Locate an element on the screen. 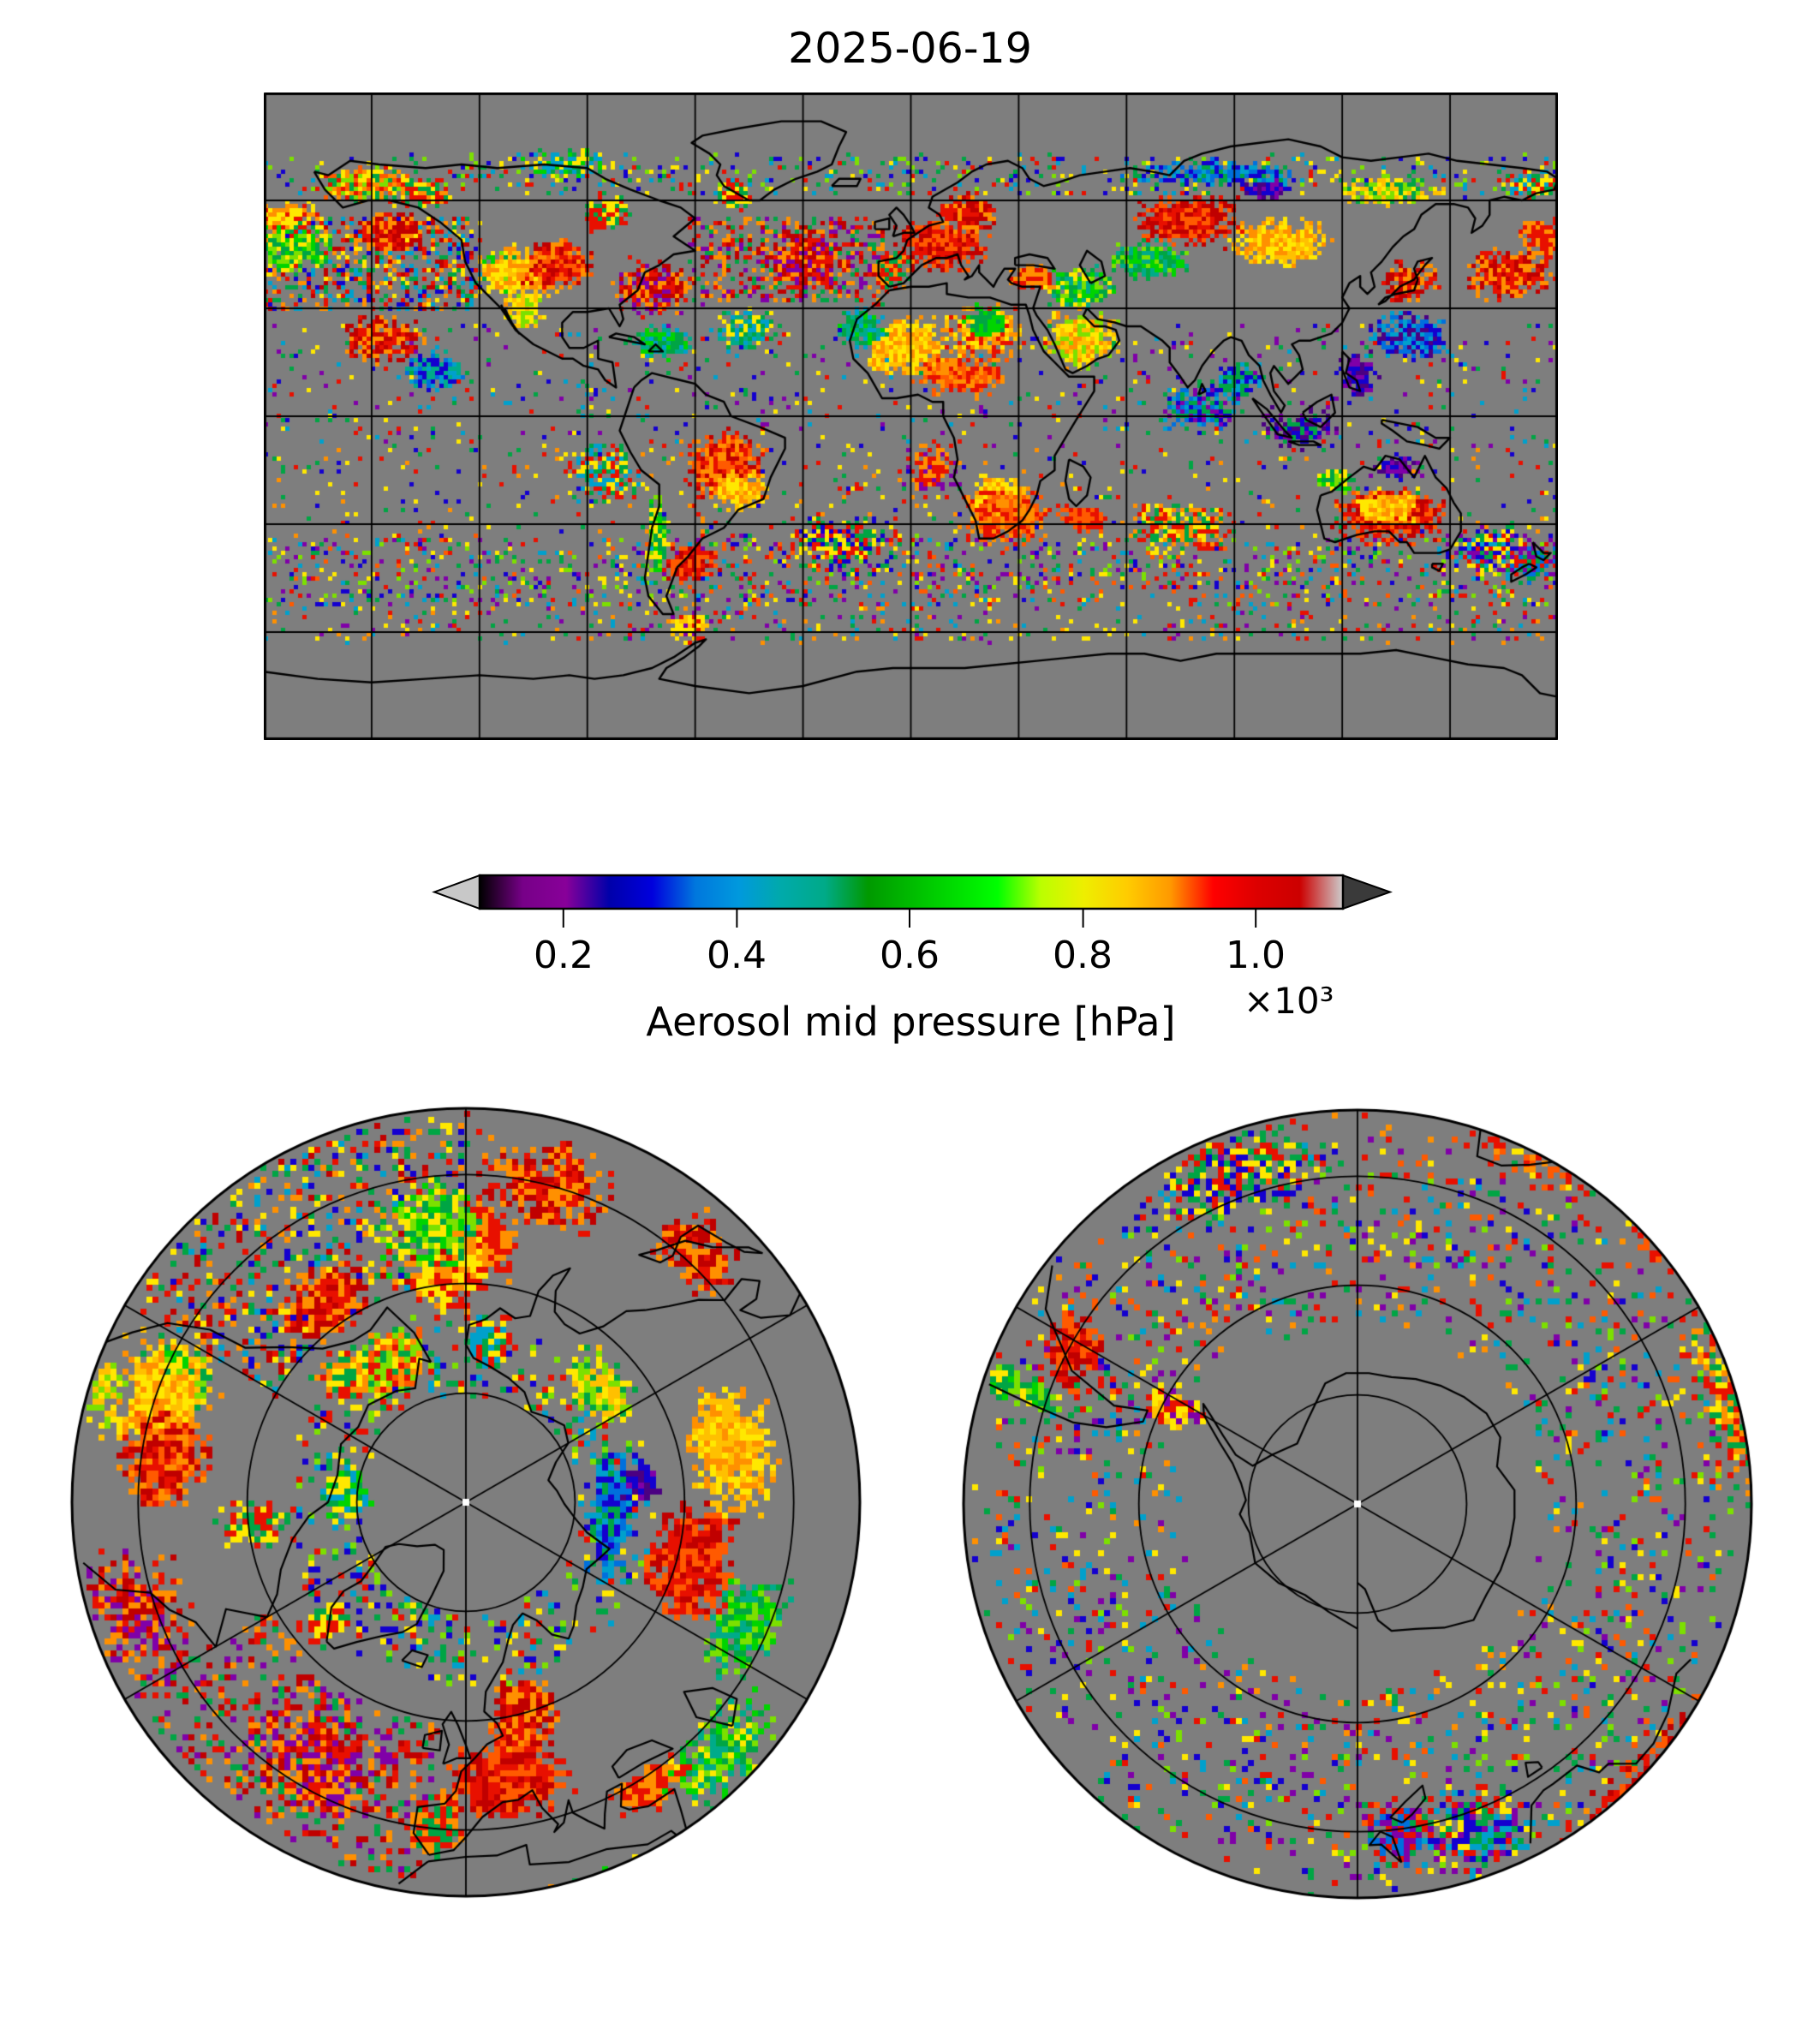 The image size is (1820, 2023). colorbar-tick-label: 0.6 is located at coordinates (910, 955).